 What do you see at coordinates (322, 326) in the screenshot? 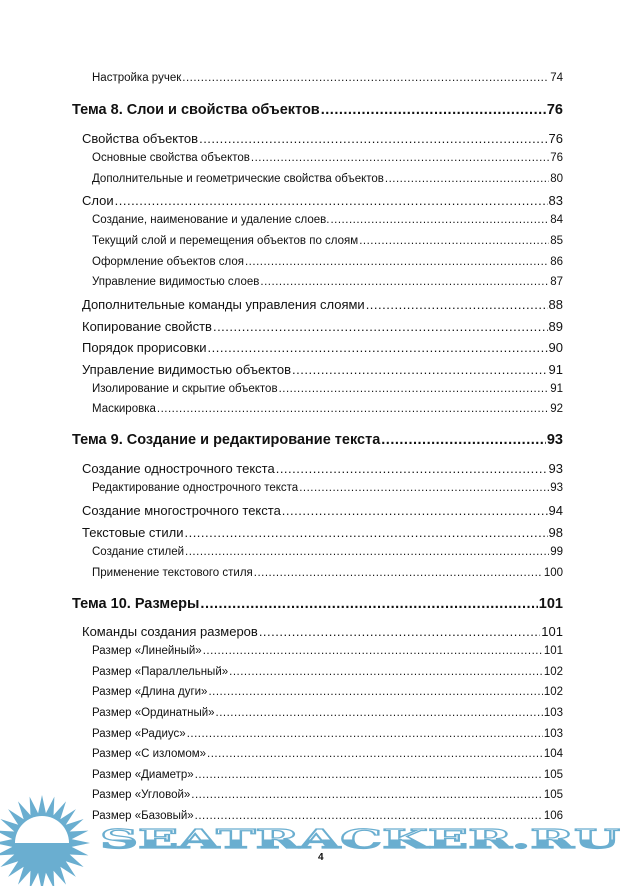
I see `toc-entry: Копирование свойств 89` at bounding box center [322, 326].